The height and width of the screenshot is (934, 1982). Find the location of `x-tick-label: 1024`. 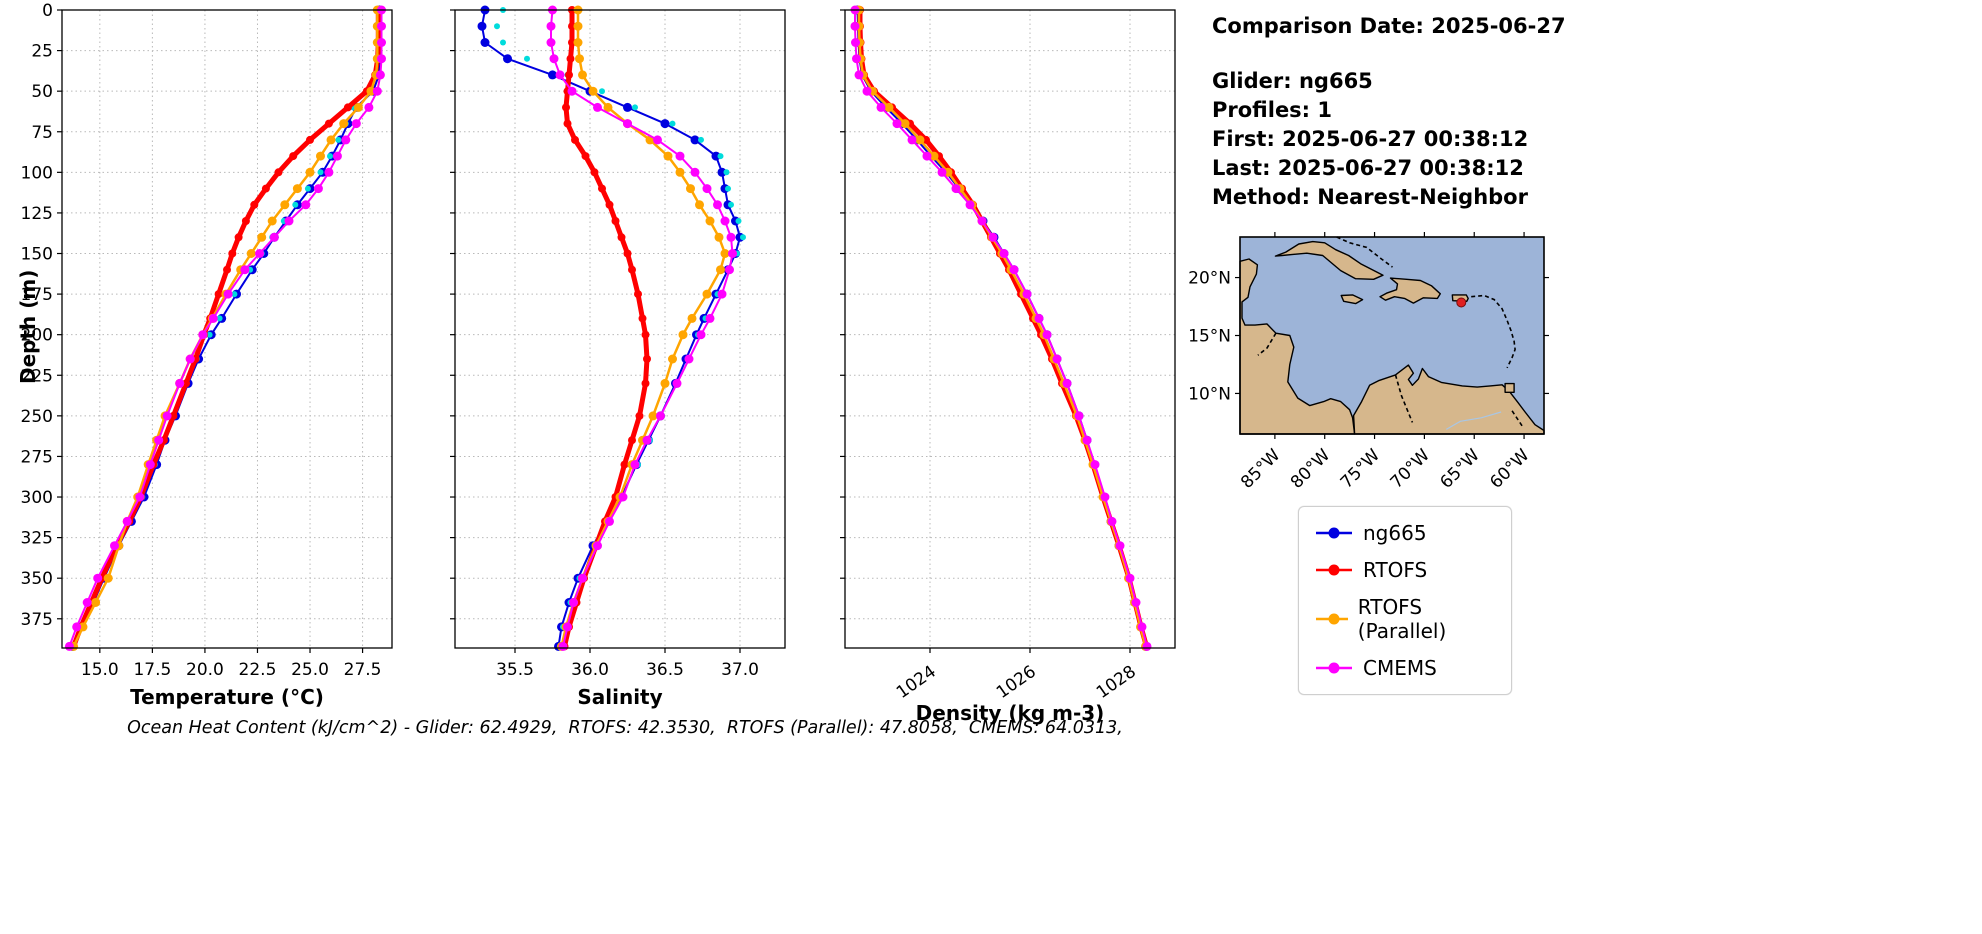

x-tick-label: 1024 is located at coordinates (916, 682).